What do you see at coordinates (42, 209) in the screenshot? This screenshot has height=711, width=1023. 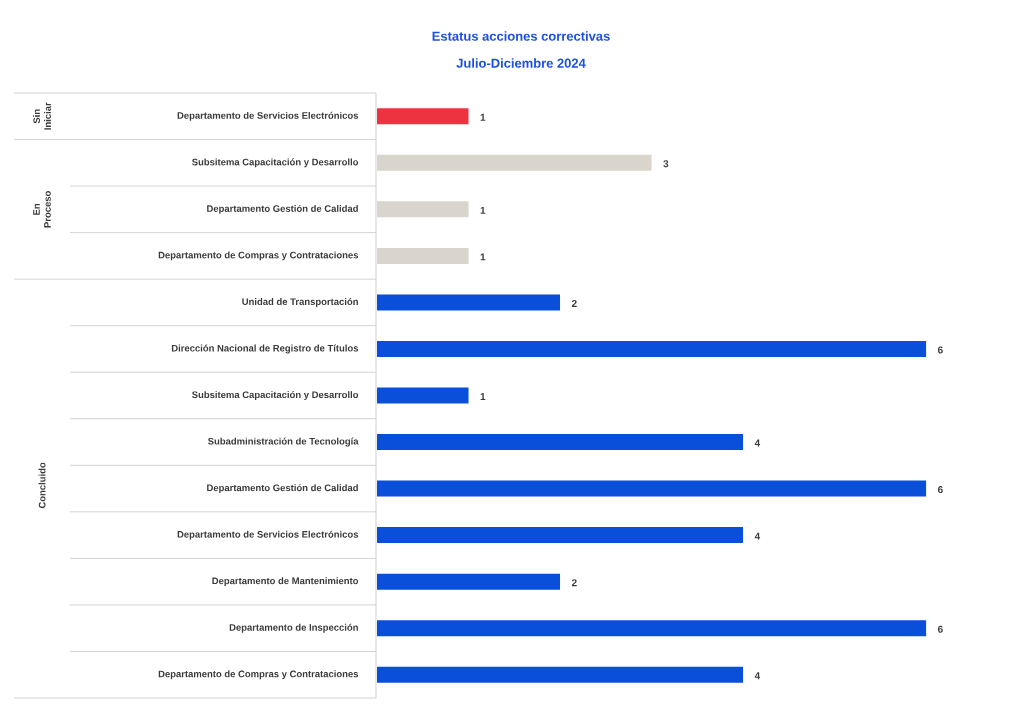 I see `text: En Proceso` at bounding box center [42, 209].